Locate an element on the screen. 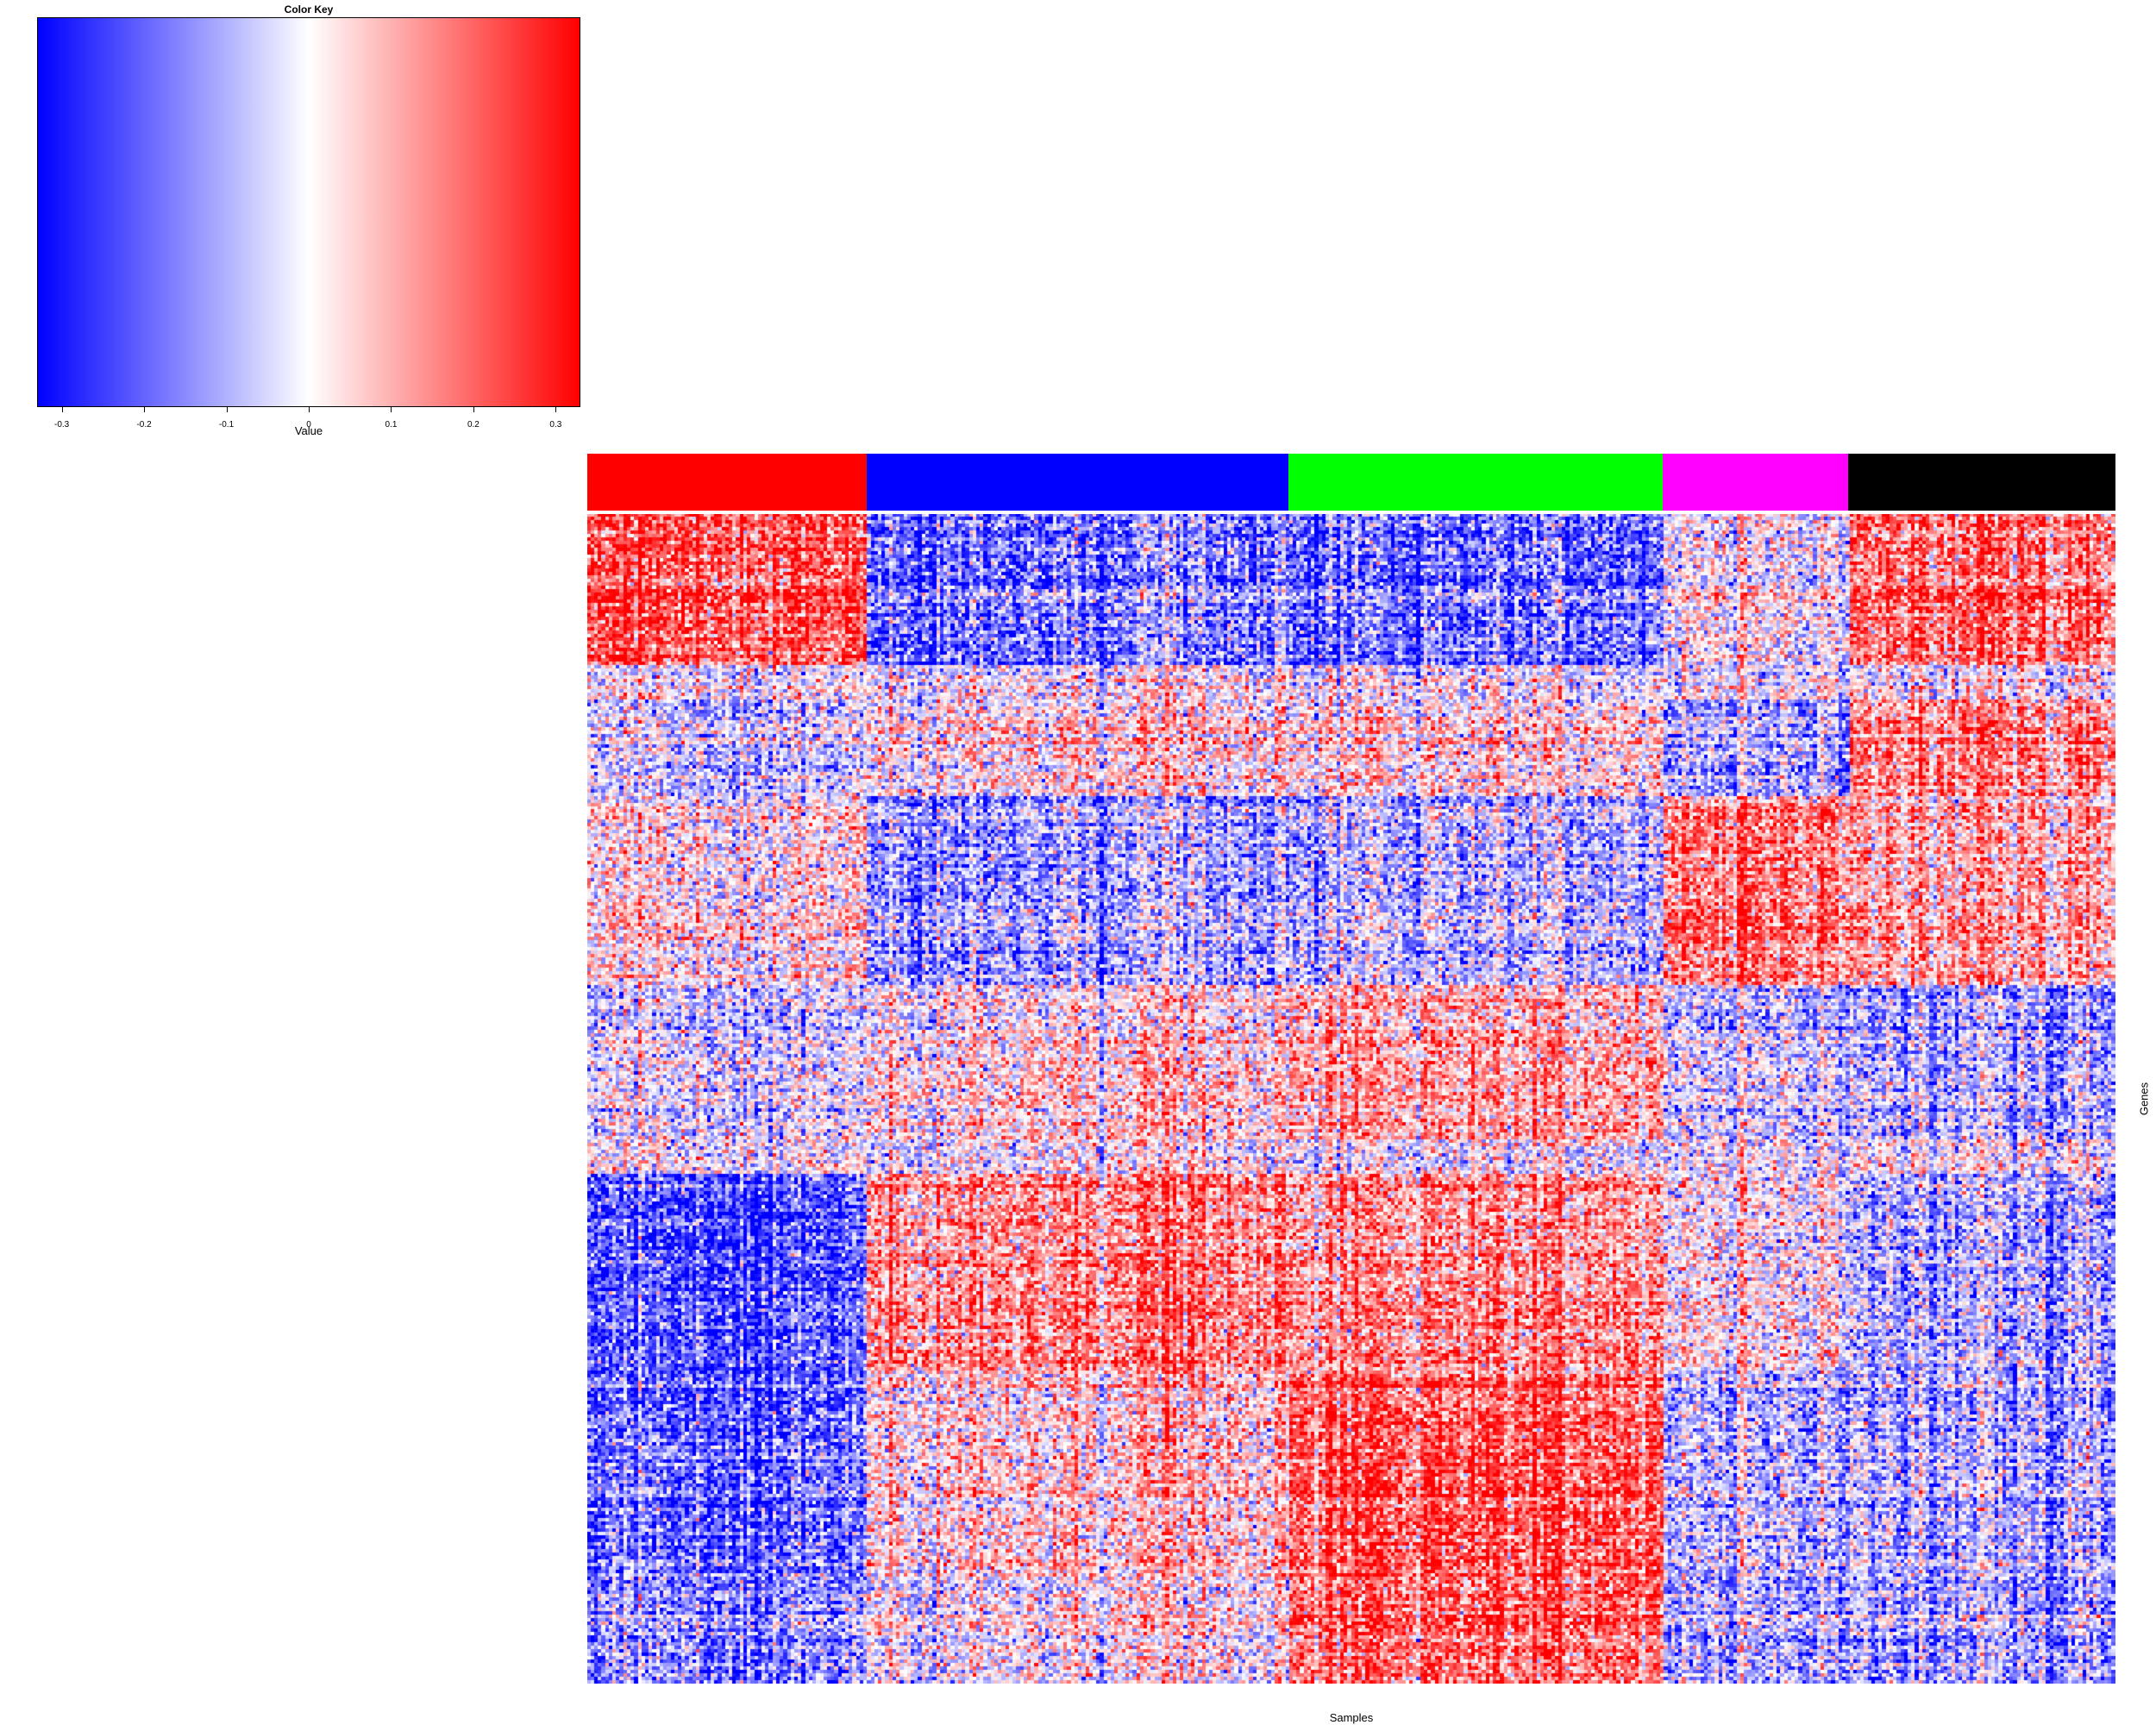 This screenshot has width=2156, height=1725. column-side-group-magenta is located at coordinates (1756, 483).